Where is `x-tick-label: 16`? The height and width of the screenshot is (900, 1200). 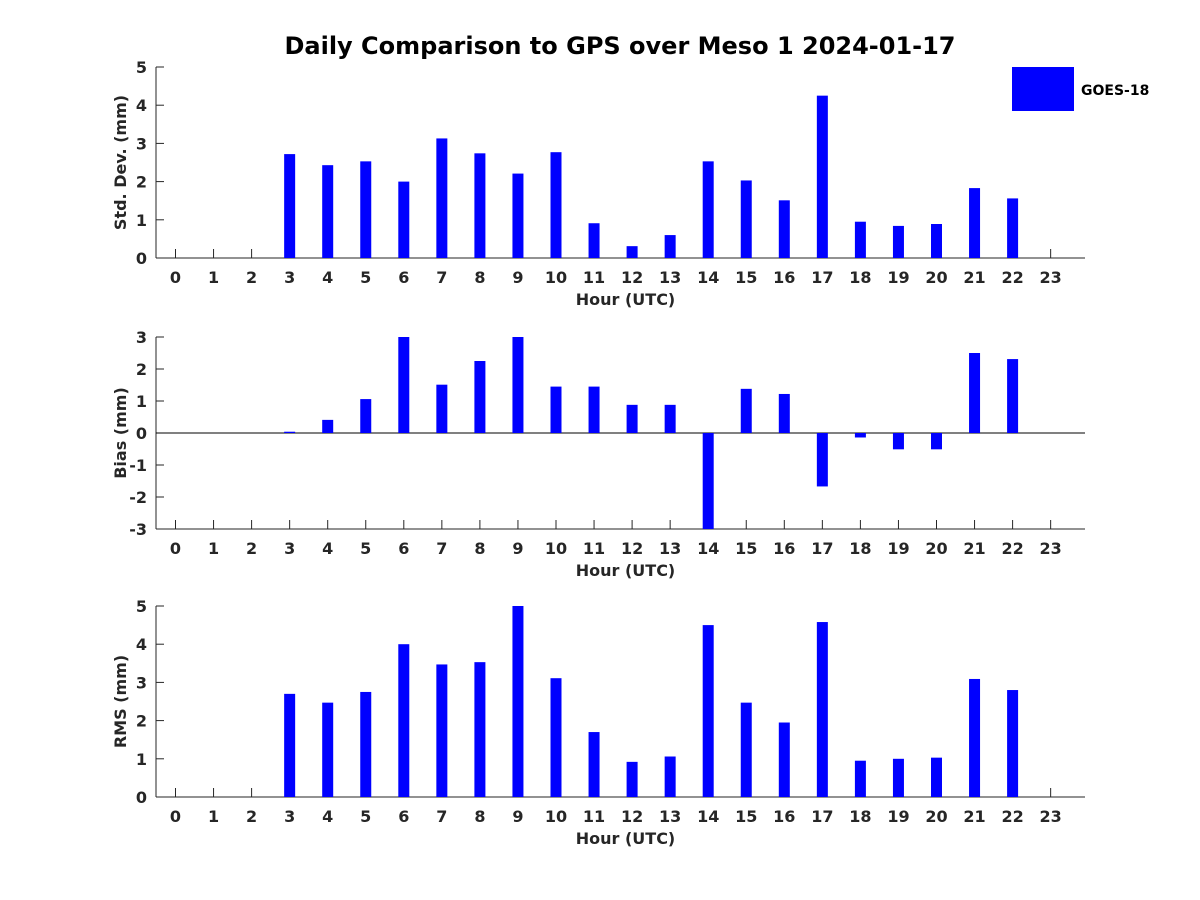
x-tick-label: 16 is located at coordinates (784, 548).